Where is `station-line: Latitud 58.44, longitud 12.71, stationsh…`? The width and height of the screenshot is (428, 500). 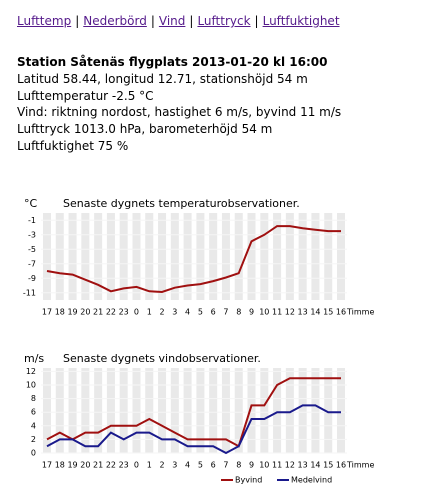 station-line: Latitud 58.44, longitud 12.71, stationsh… is located at coordinates (162, 78).